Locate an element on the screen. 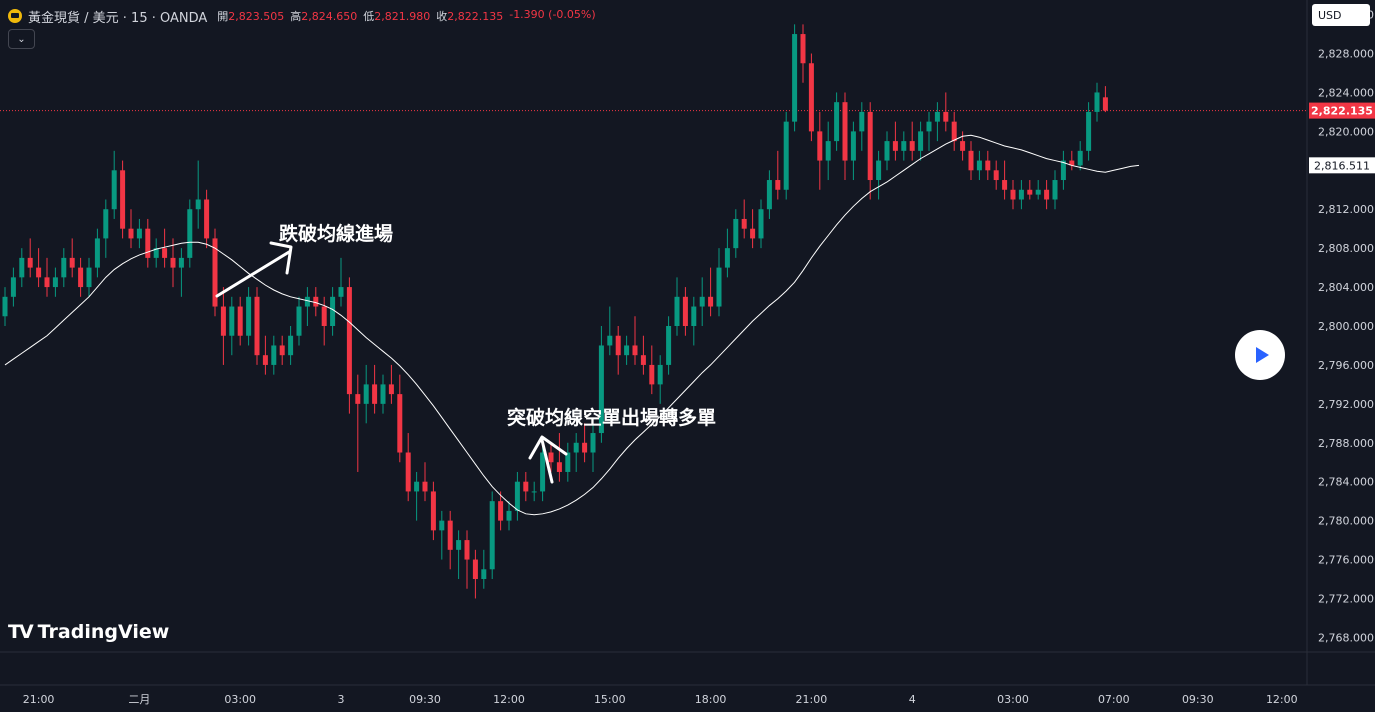 The width and height of the screenshot is (1375, 712). y-tick-label: 2,780.000 is located at coordinates (1346, 521).